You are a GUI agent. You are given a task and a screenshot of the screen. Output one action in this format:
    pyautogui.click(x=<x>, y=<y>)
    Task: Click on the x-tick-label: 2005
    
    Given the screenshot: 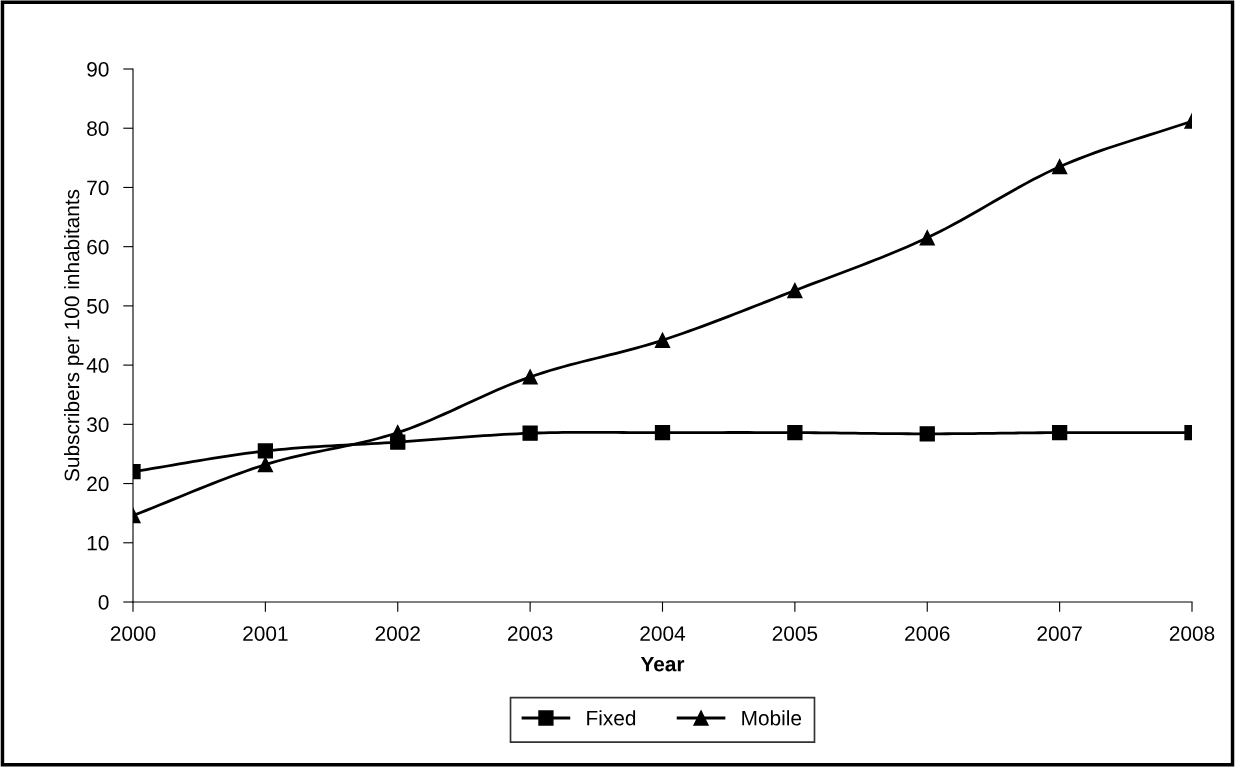 What is the action you would take?
    pyautogui.click(x=795, y=633)
    